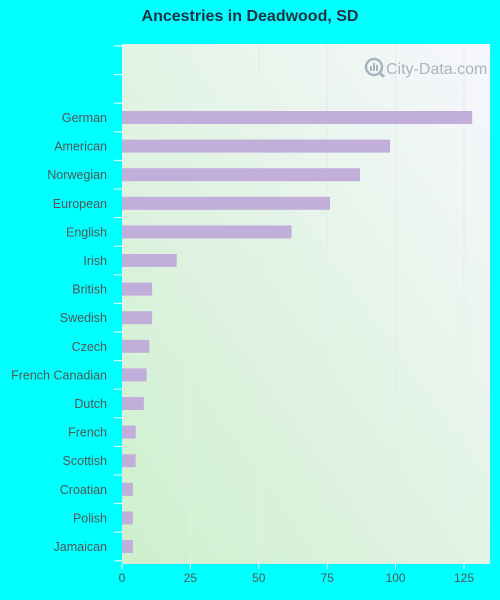  What do you see at coordinates (396, 578) in the screenshot?
I see `x-label-100: 100` at bounding box center [396, 578].